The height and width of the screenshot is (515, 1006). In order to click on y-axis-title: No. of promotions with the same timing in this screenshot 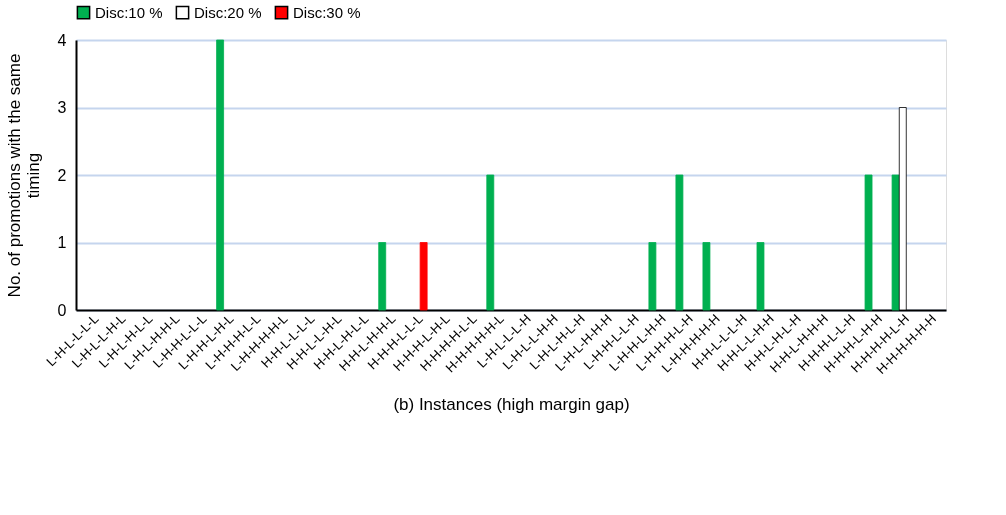, I will do `click(23, 175)`.